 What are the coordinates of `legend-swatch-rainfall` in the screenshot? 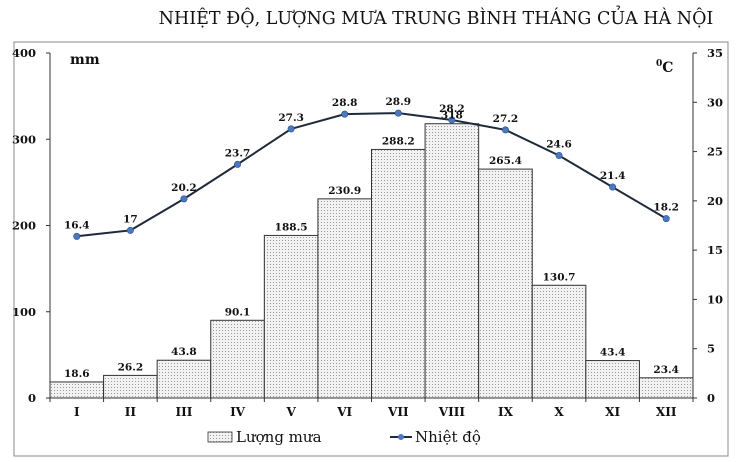 It's located at (220, 437).